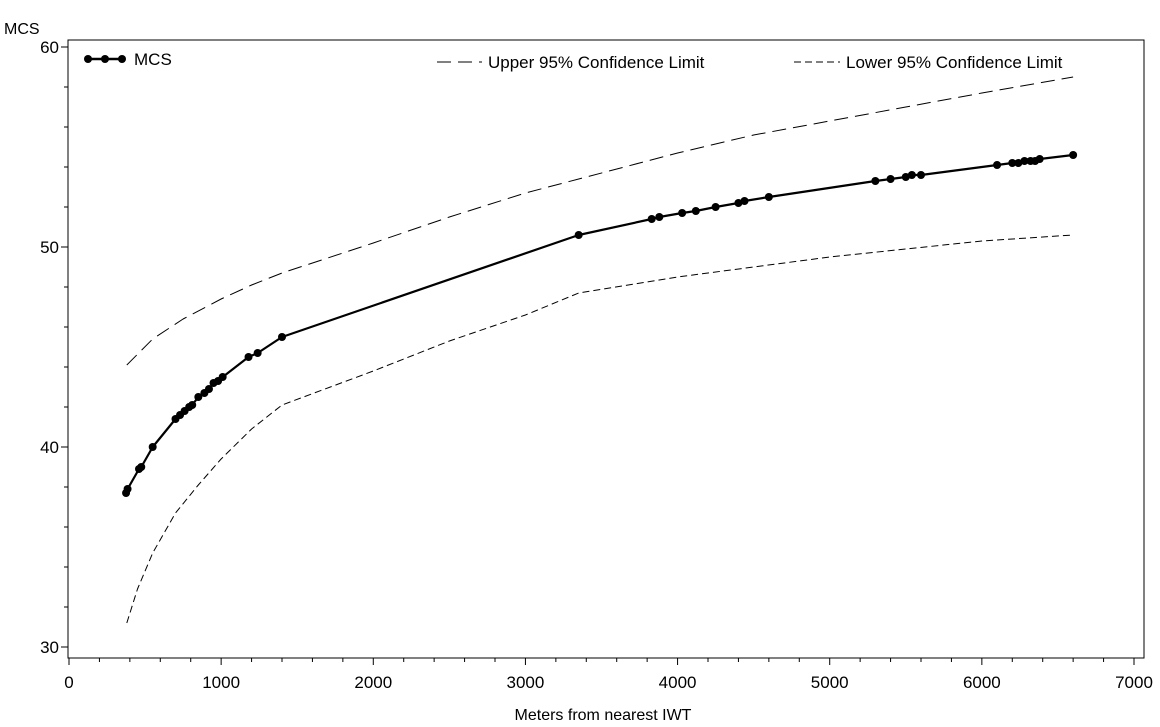 The height and width of the screenshot is (727, 1160). Describe the element at coordinates (22, 29) in the screenshot. I see `y-axis-title: MCS` at that location.